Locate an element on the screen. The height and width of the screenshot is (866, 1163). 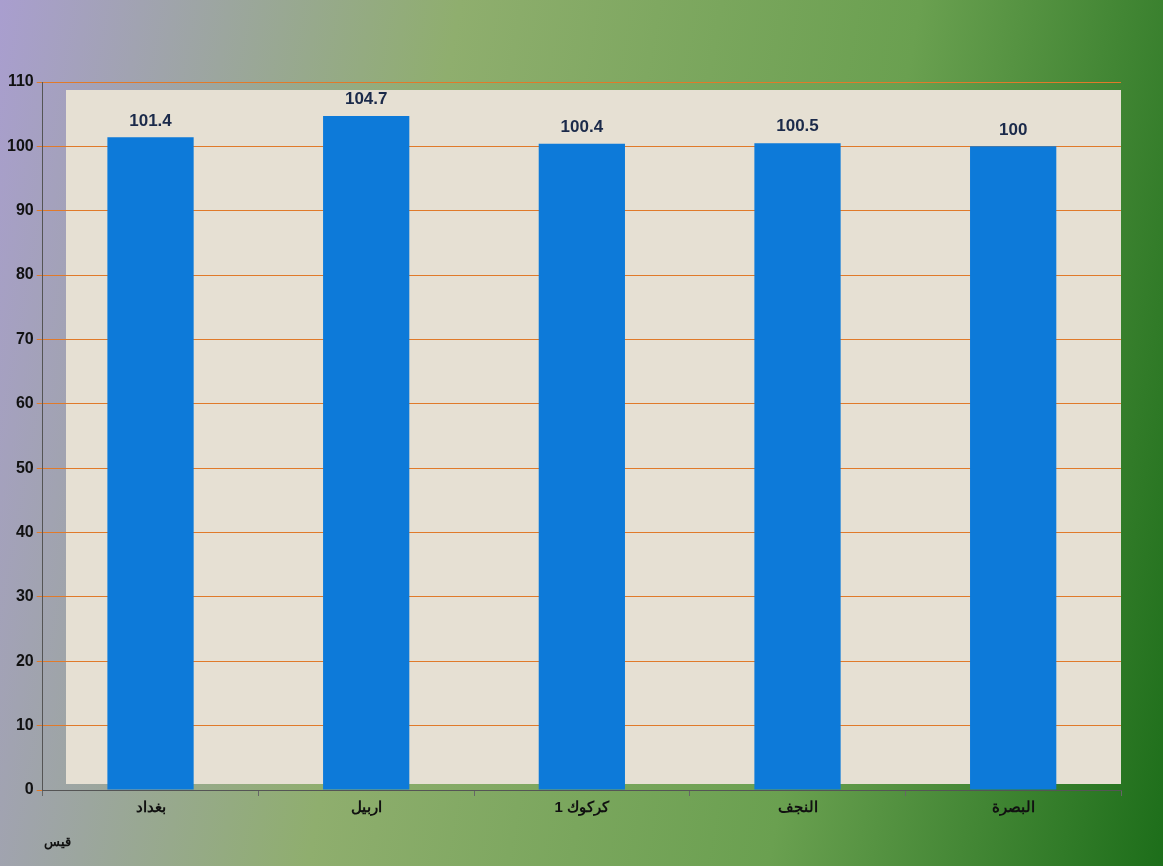
y-tick-label: 0 is located at coordinates (29, 789).